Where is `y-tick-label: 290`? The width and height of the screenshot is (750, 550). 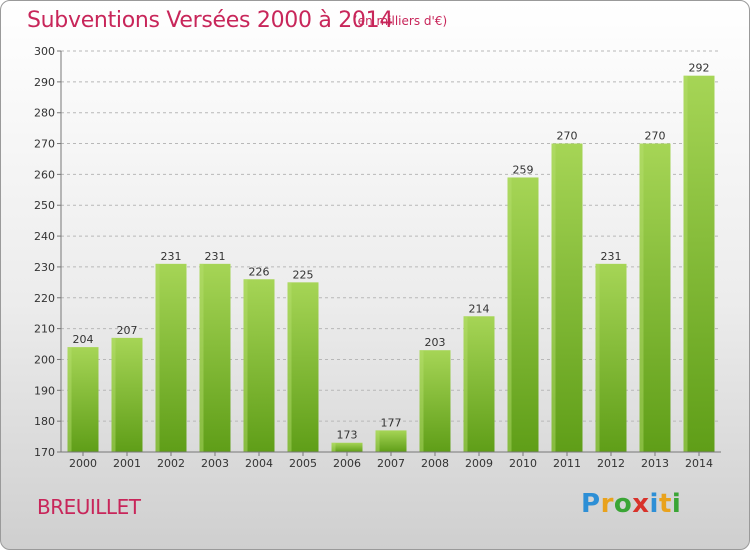 y-tick-label: 290 is located at coordinates (44, 82).